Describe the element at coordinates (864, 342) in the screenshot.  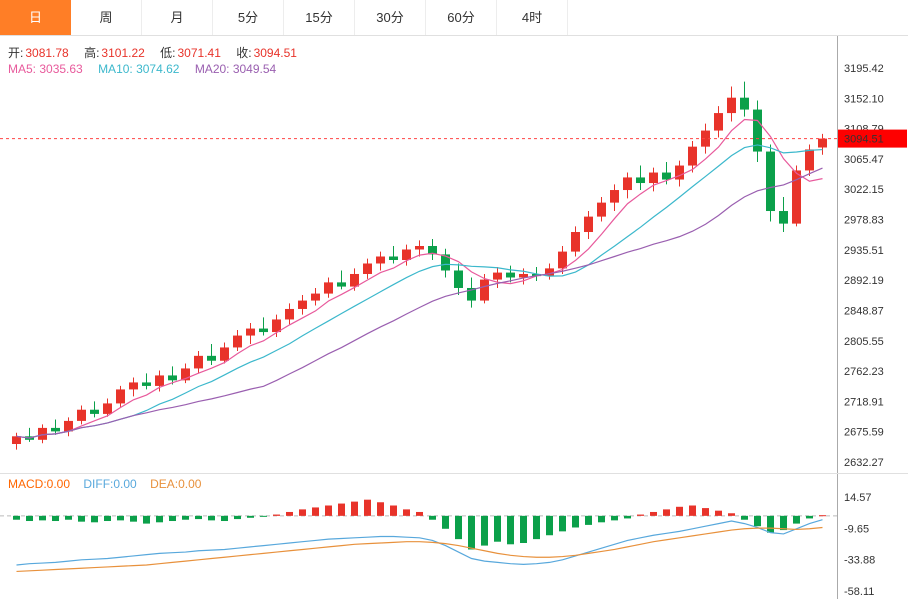
I see `svg-text: 2805.55` at that location.